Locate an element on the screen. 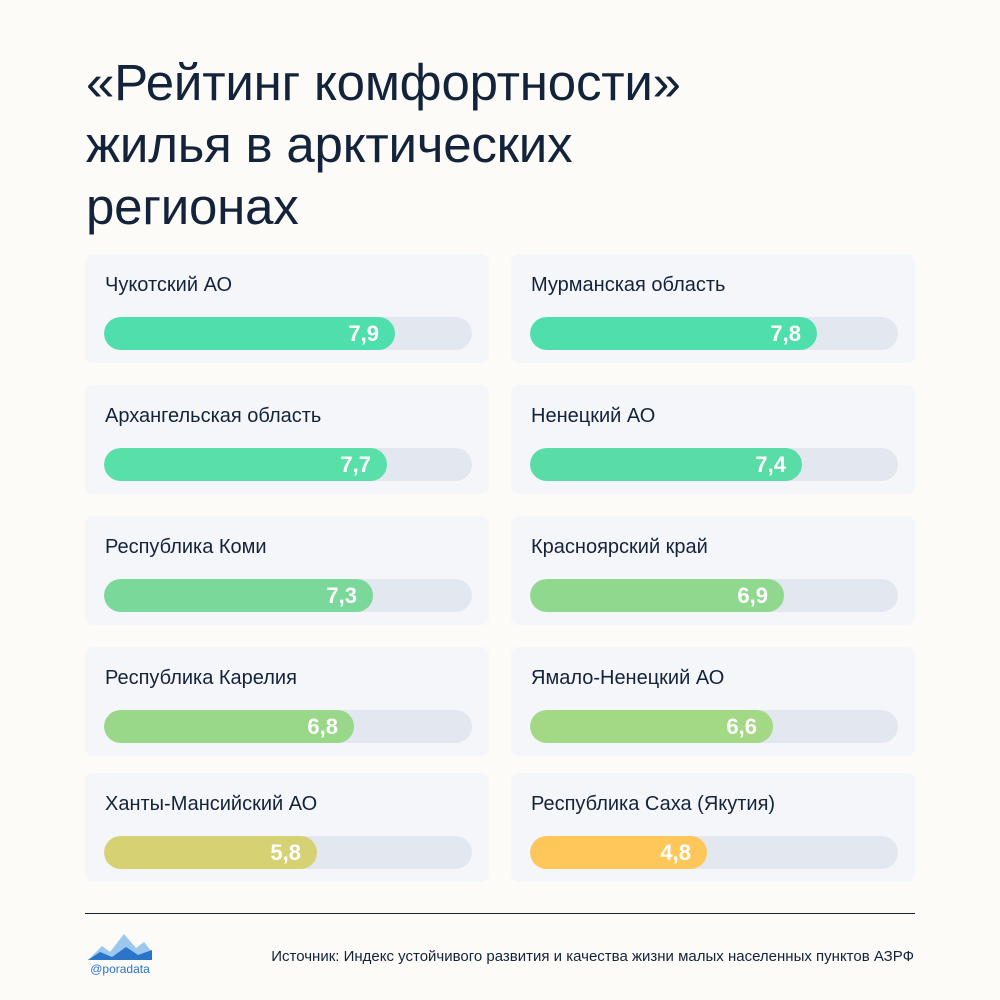  region-card: Чукотский АО 7,9 is located at coordinates (287, 308).